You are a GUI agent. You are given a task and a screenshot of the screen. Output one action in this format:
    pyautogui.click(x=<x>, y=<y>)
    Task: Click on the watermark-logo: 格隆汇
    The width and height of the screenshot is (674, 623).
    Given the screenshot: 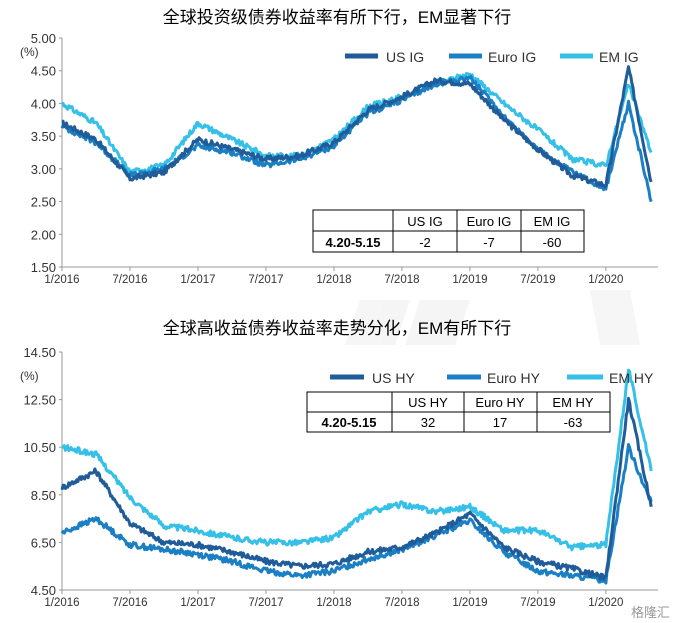 What is the action you would take?
    pyautogui.click(x=650, y=611)
    